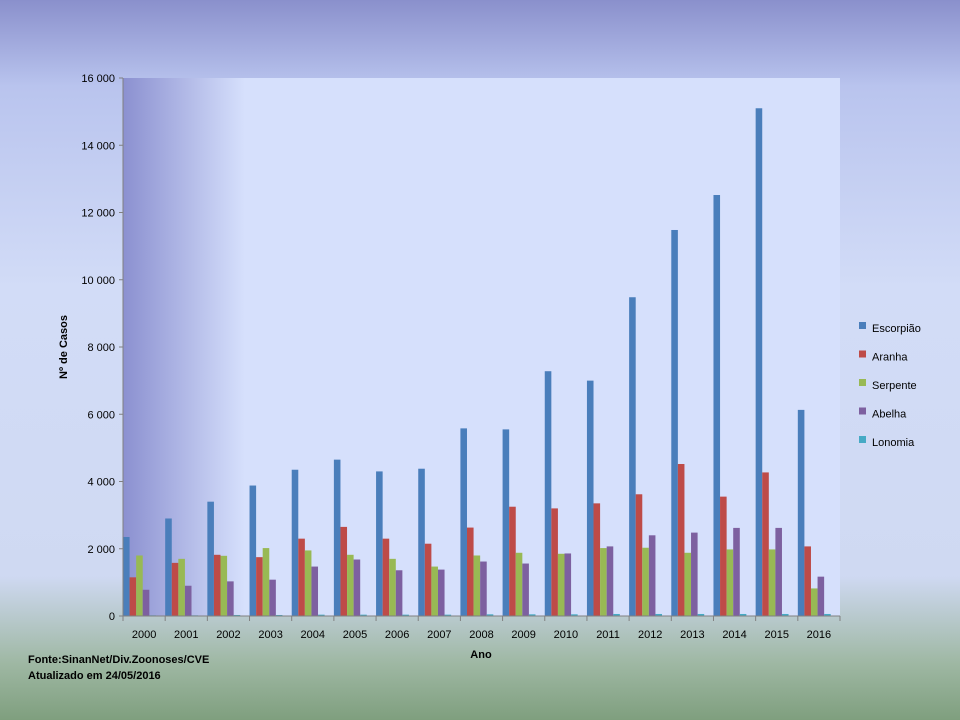 Image resolution: width=960 pixels, height=720 pixels. Describe the element at coordinates (821, 596) in the screenshot. I see `bar-abelha-2016` at that location.